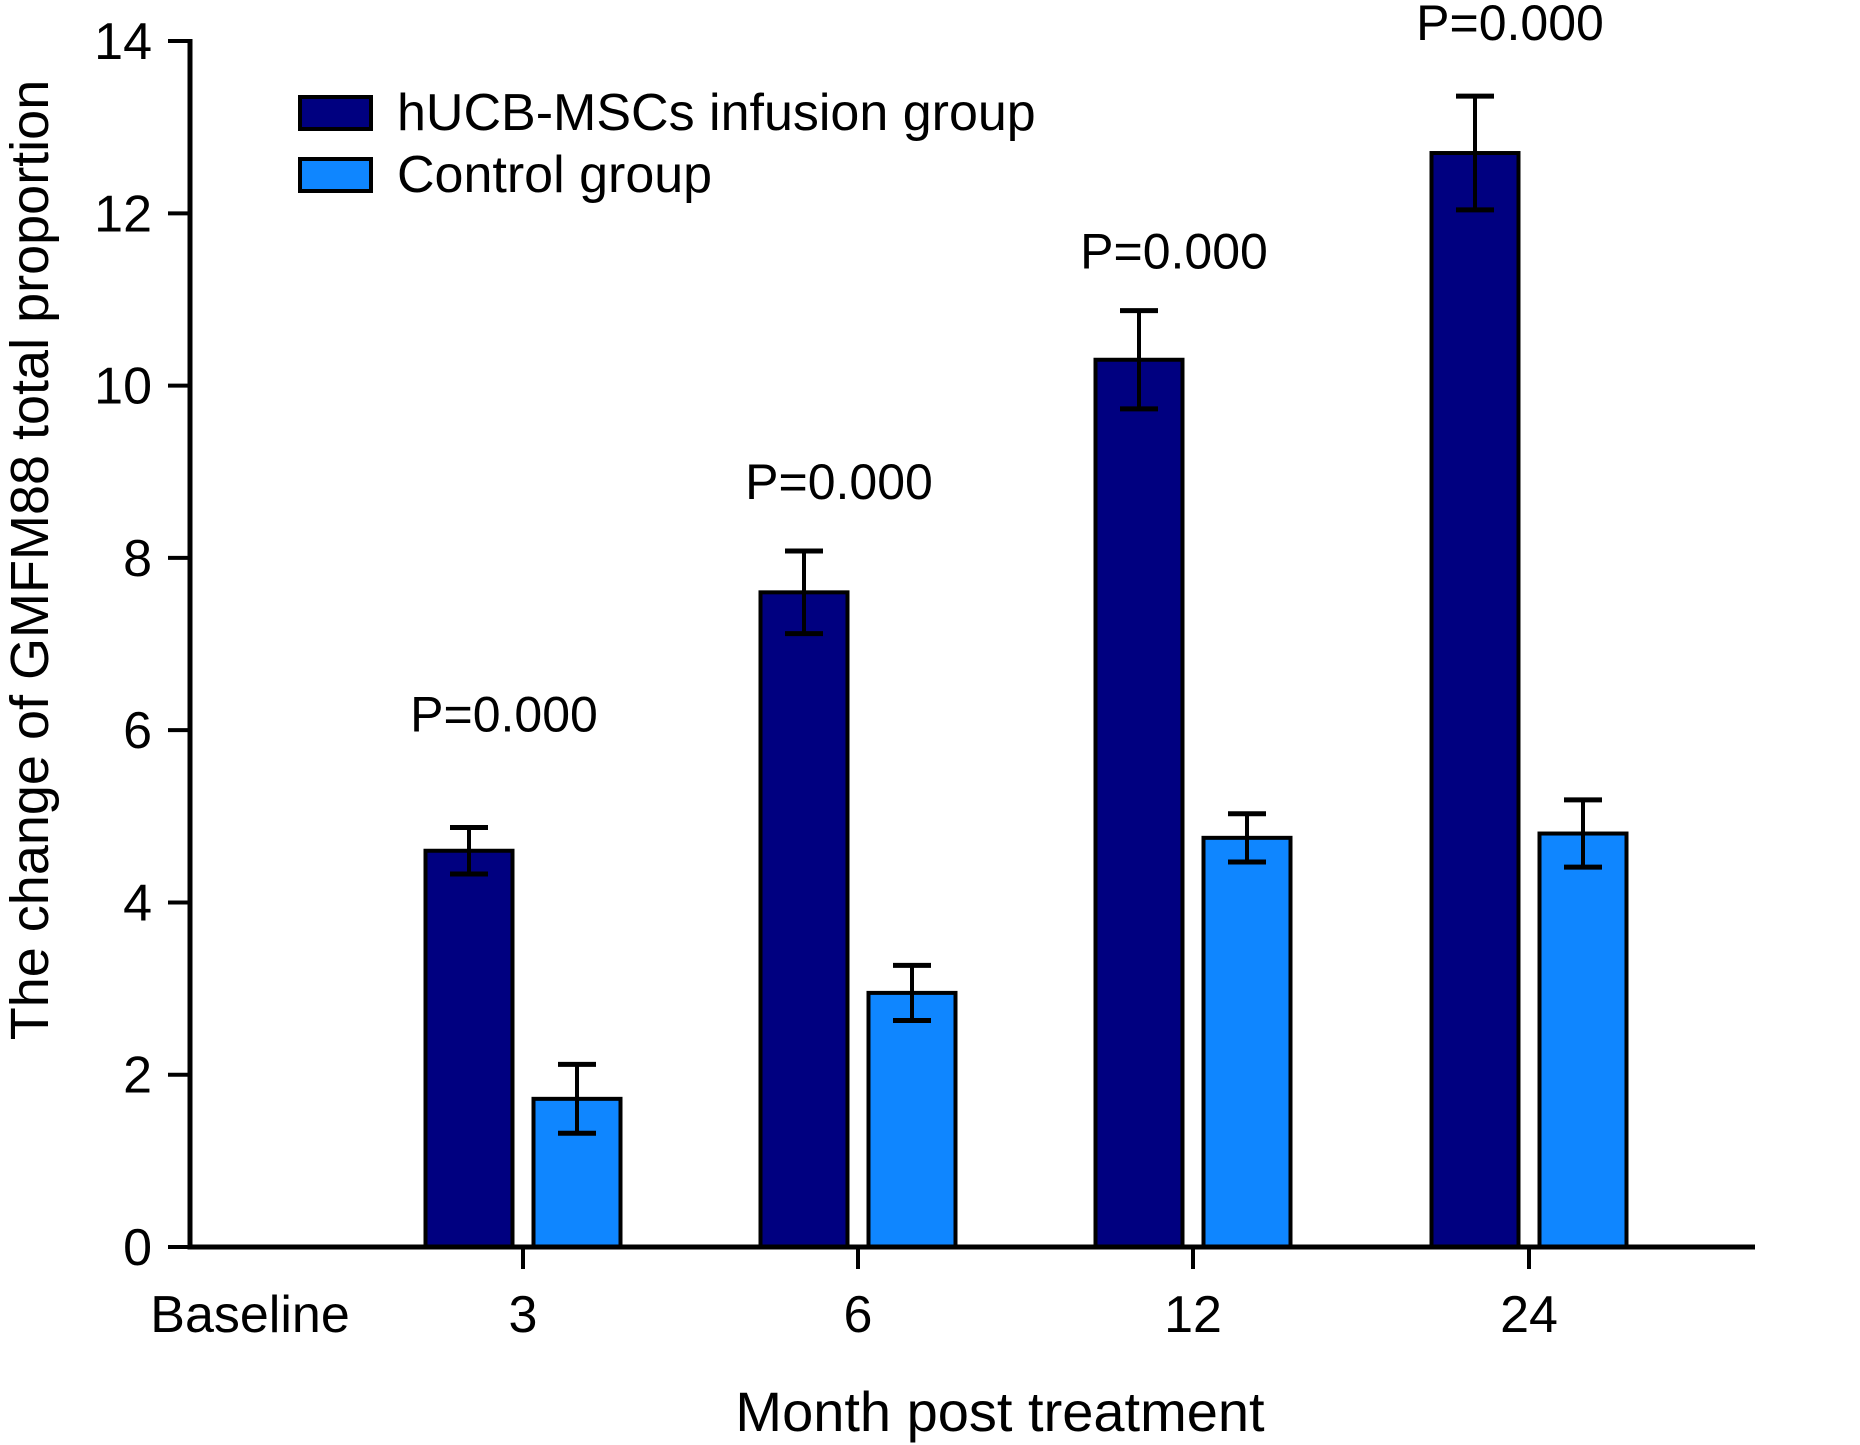  What do you see at coordinates (249, 1315) in the screenshot?
I see `x-tick-label-baseline: Baseline` at bounding box center [249, 1315].